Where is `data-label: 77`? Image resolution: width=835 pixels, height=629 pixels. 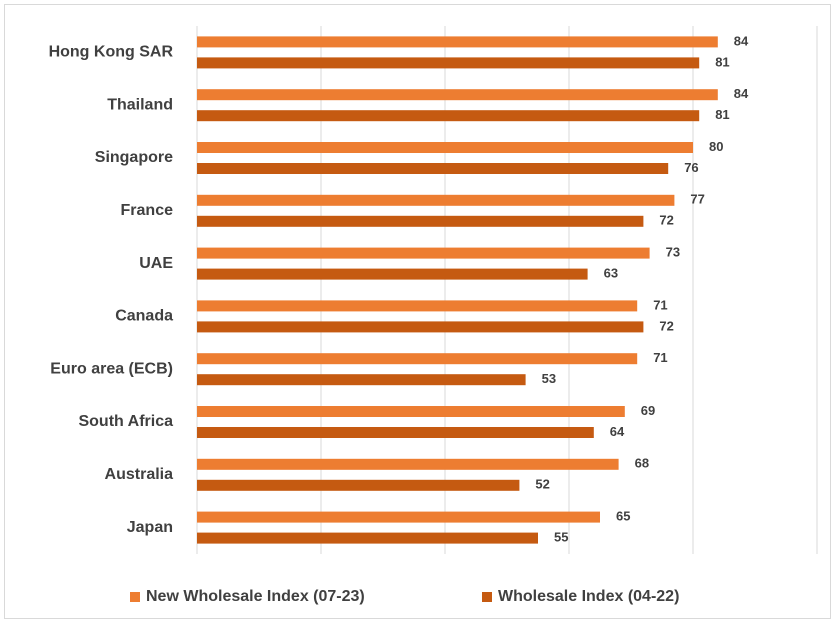
data-label: 77 is located at coordinates (697, 199).